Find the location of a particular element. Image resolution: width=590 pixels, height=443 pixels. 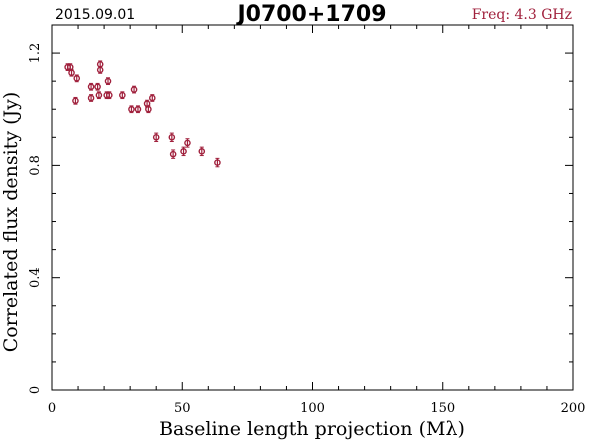

x-tick-label: 100 is located at coordinates (312, 408).